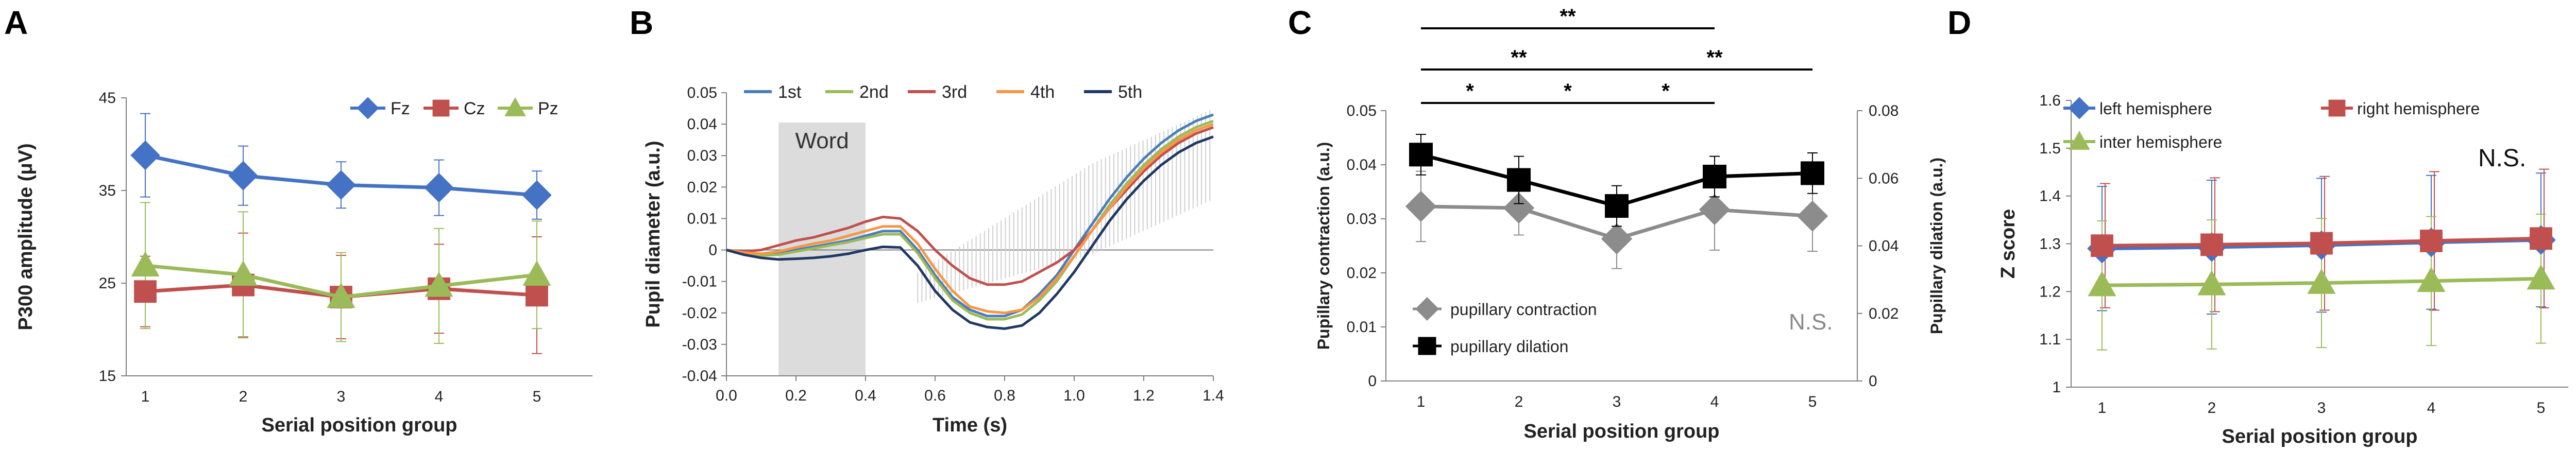 The height and width of the screenshot is (451, 2576). I want to click on legend-label: Cz, so click(474, 108).